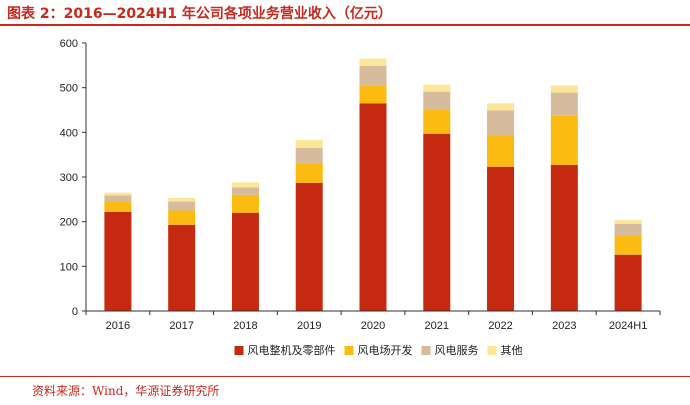  What do you see at coordinates (69, 89) in the screenshot?
I see `y-tick-label: 500` at bounding box center [69, 89].